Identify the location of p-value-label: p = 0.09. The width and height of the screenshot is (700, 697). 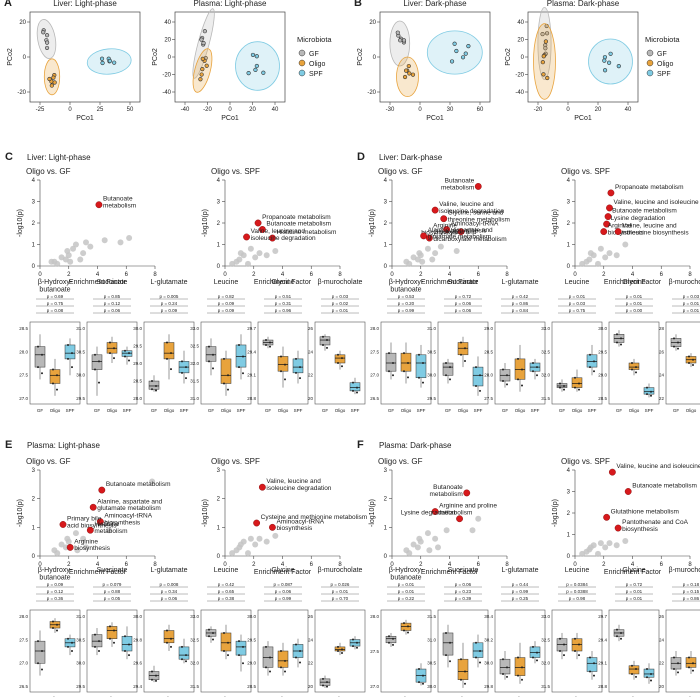
(169, 310).